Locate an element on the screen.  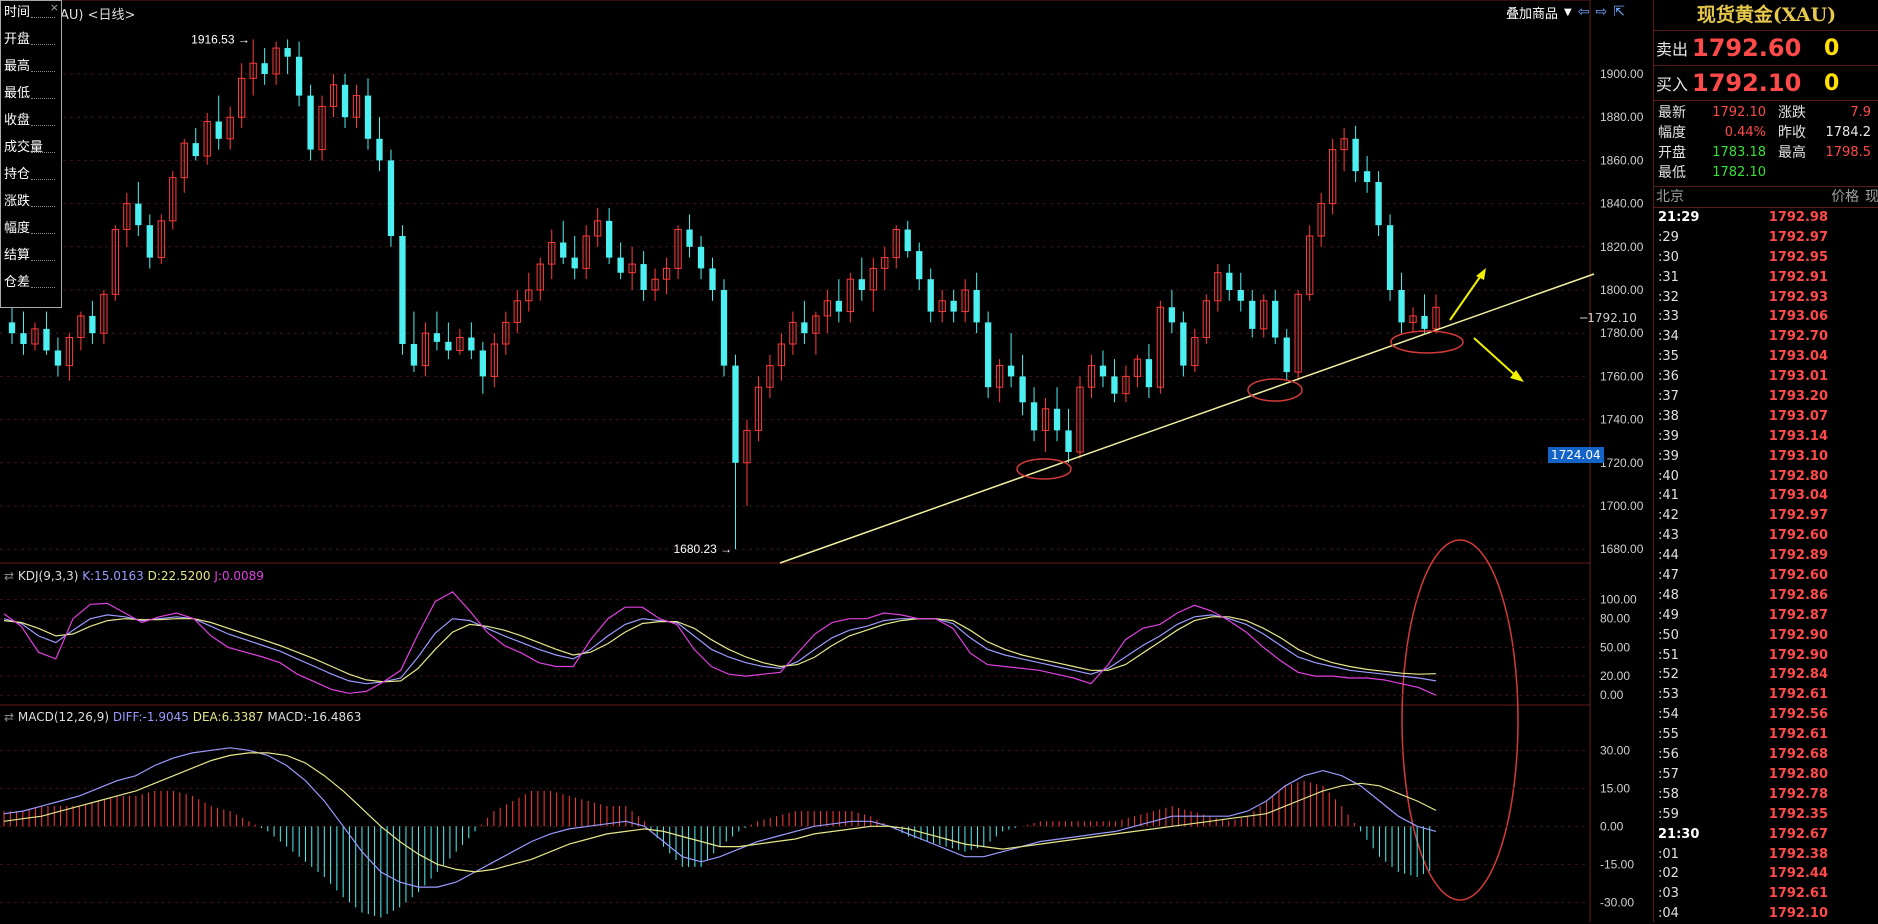
chart-header: AU) <日线> is located at coordinates (97, 13).